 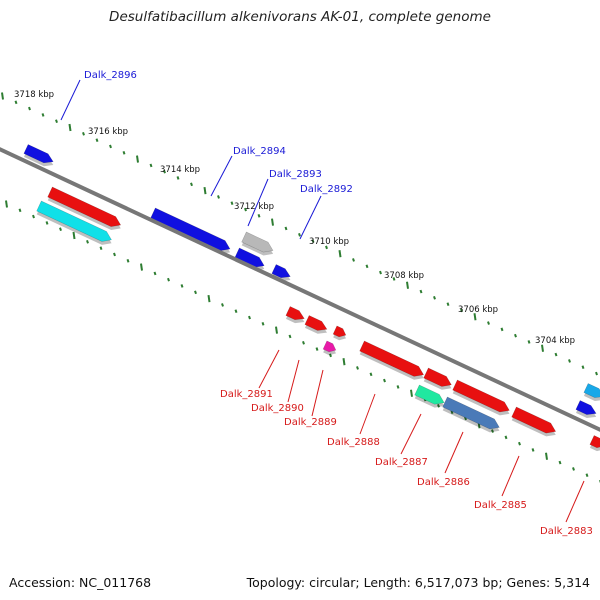 I want to click on svg-text: Dalk_2885, so click(x=500, y=505).